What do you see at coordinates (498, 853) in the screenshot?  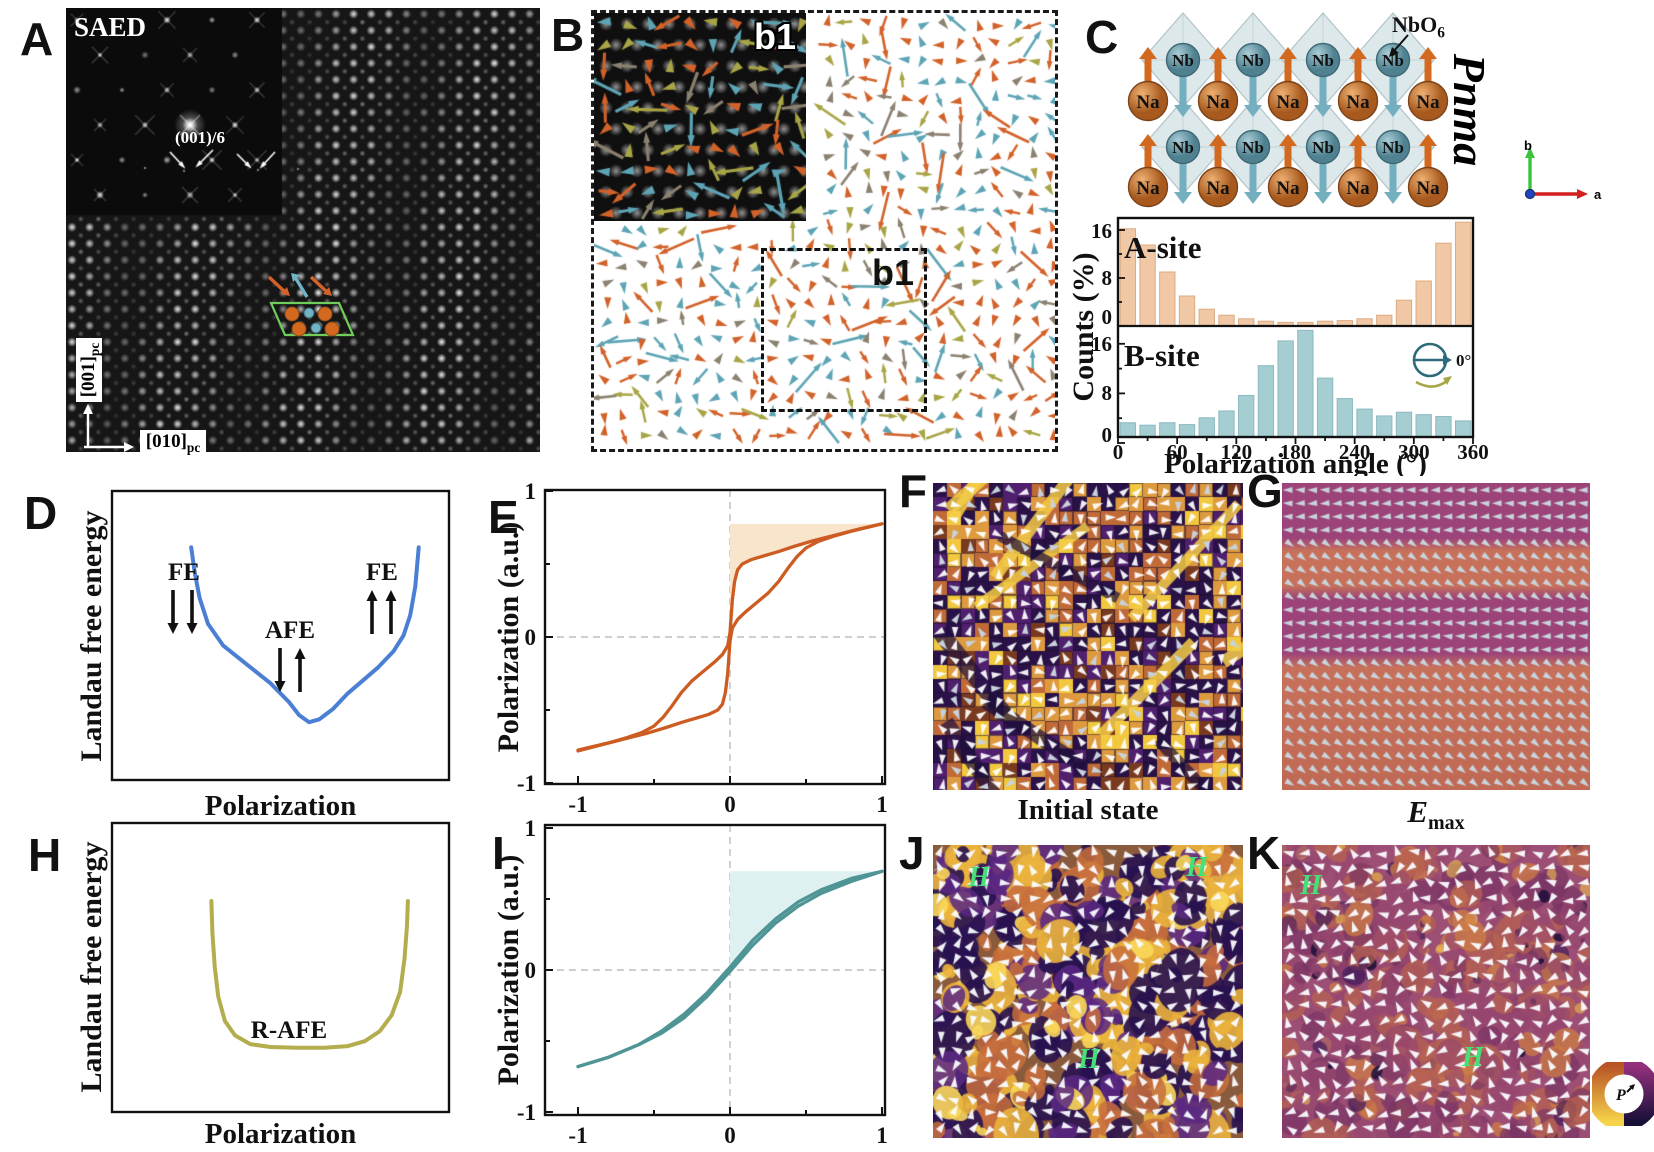 I see `panel-letter-i: I` at bounding box center [498, 853].